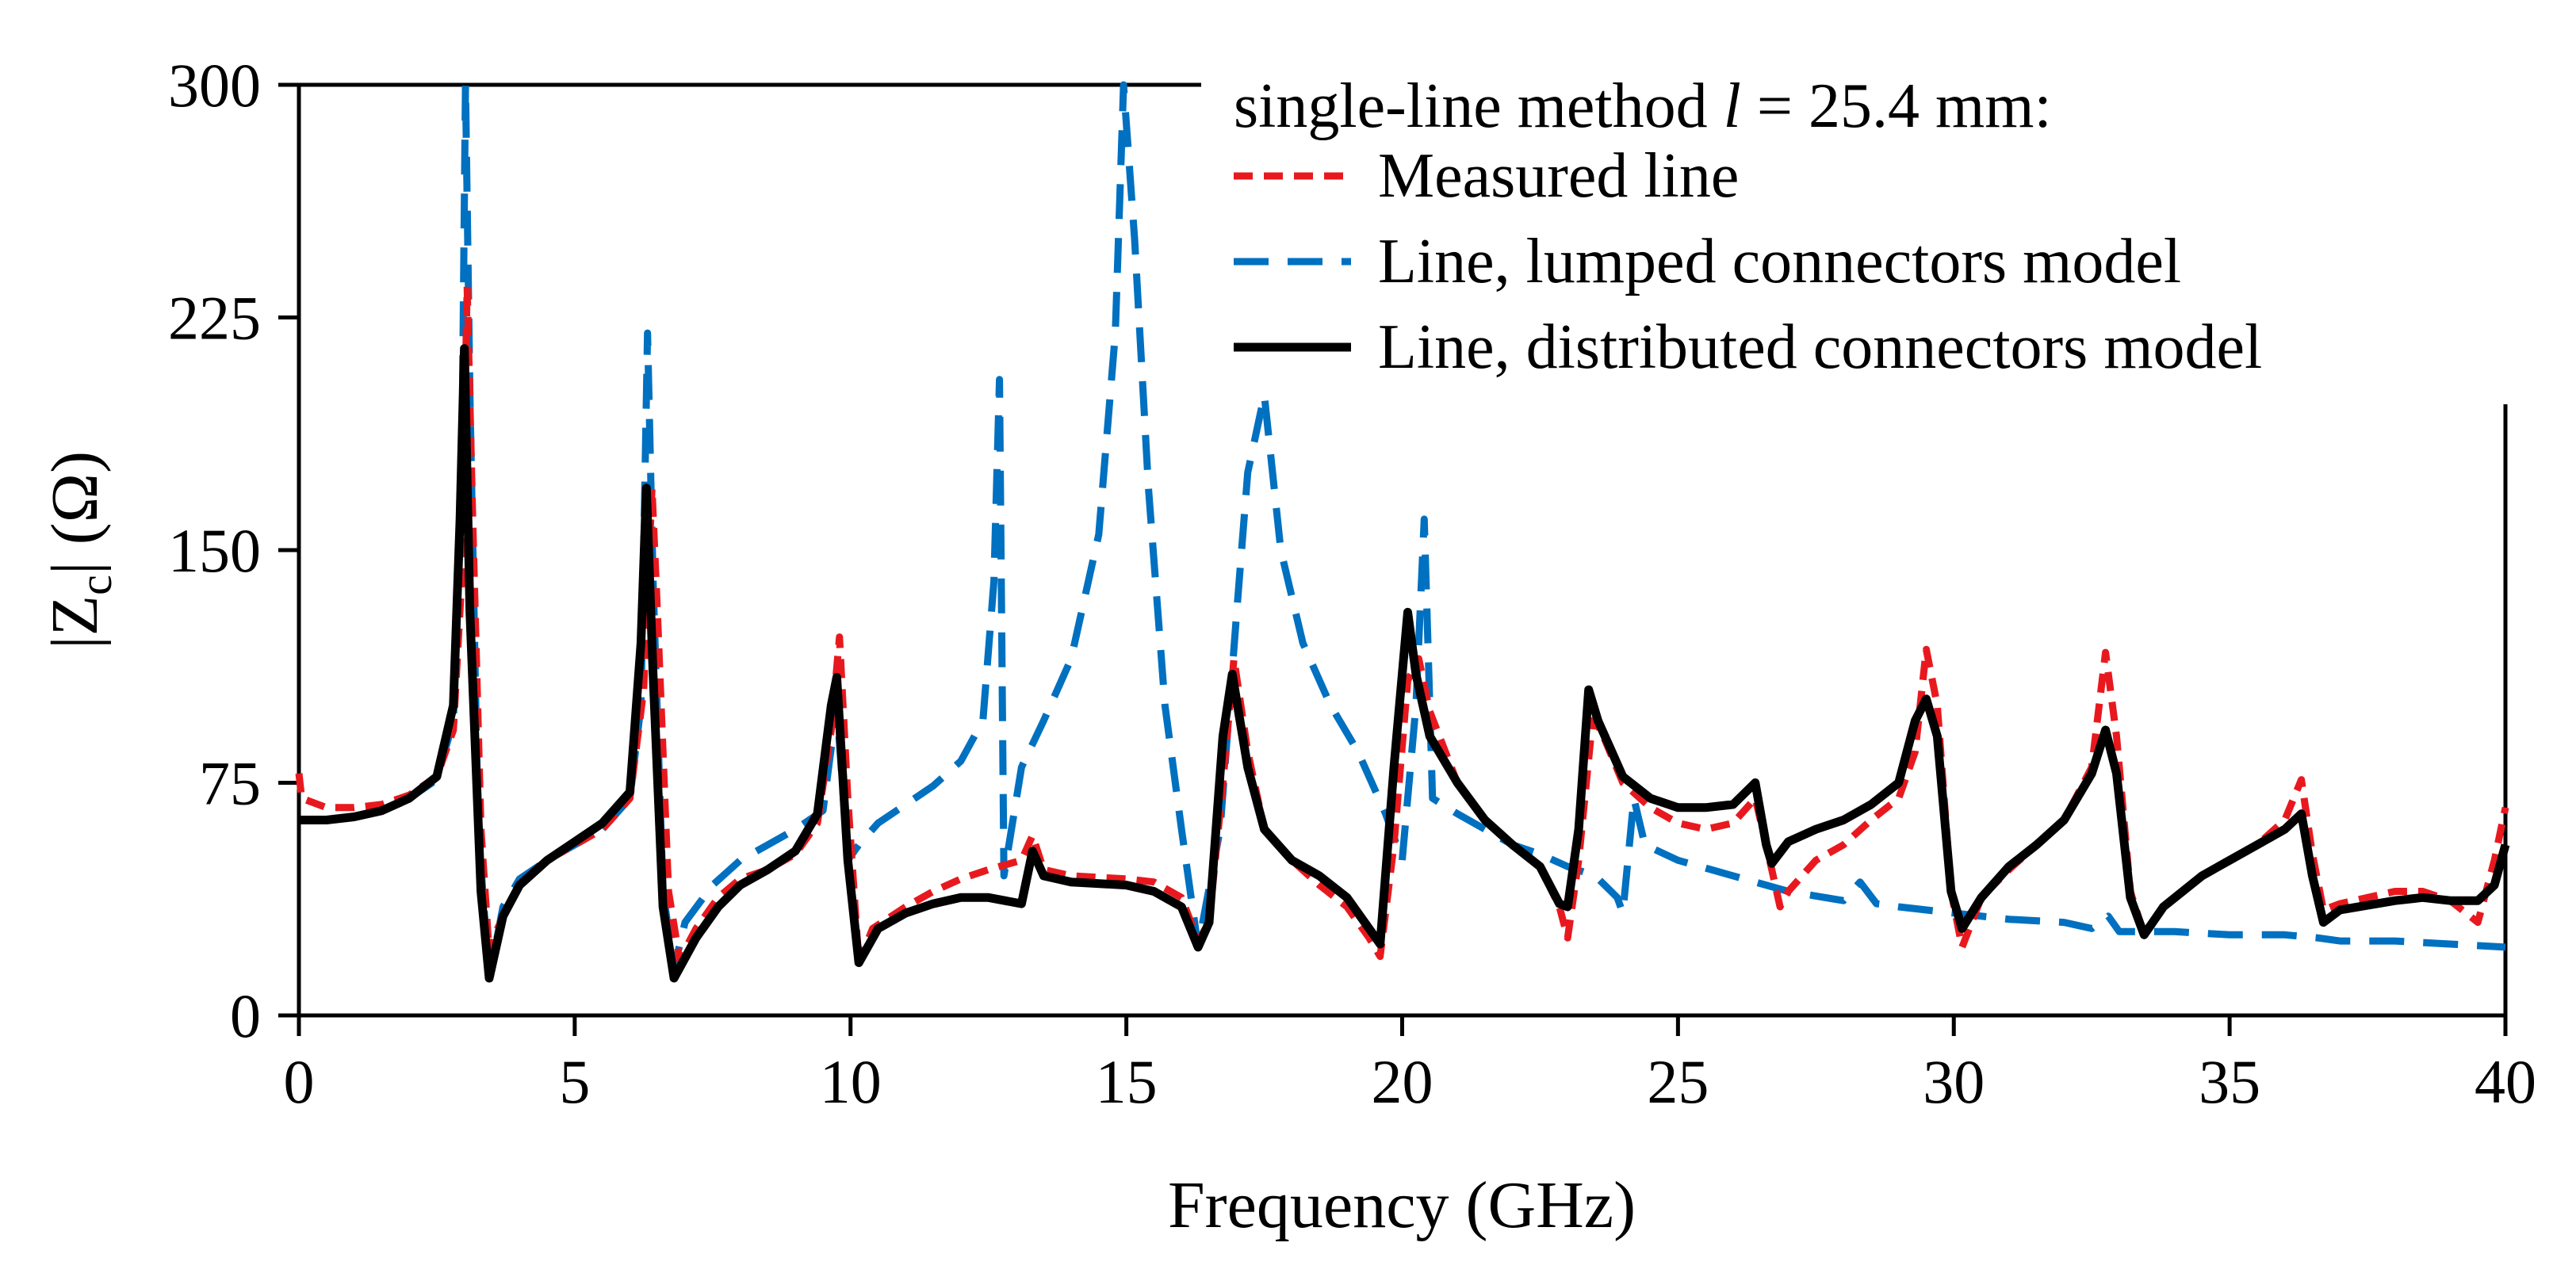  I want to click on y-tick-label: 150, so click(214, 550).